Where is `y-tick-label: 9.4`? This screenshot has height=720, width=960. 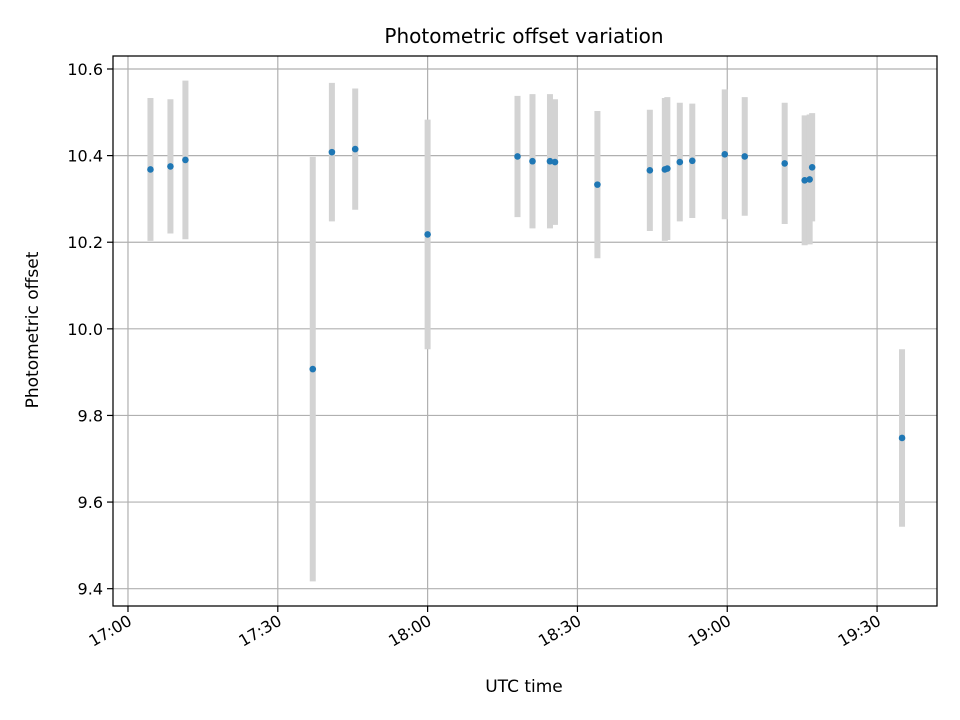
y-tick-label: 9.4 is located at coordinates (90, 589).